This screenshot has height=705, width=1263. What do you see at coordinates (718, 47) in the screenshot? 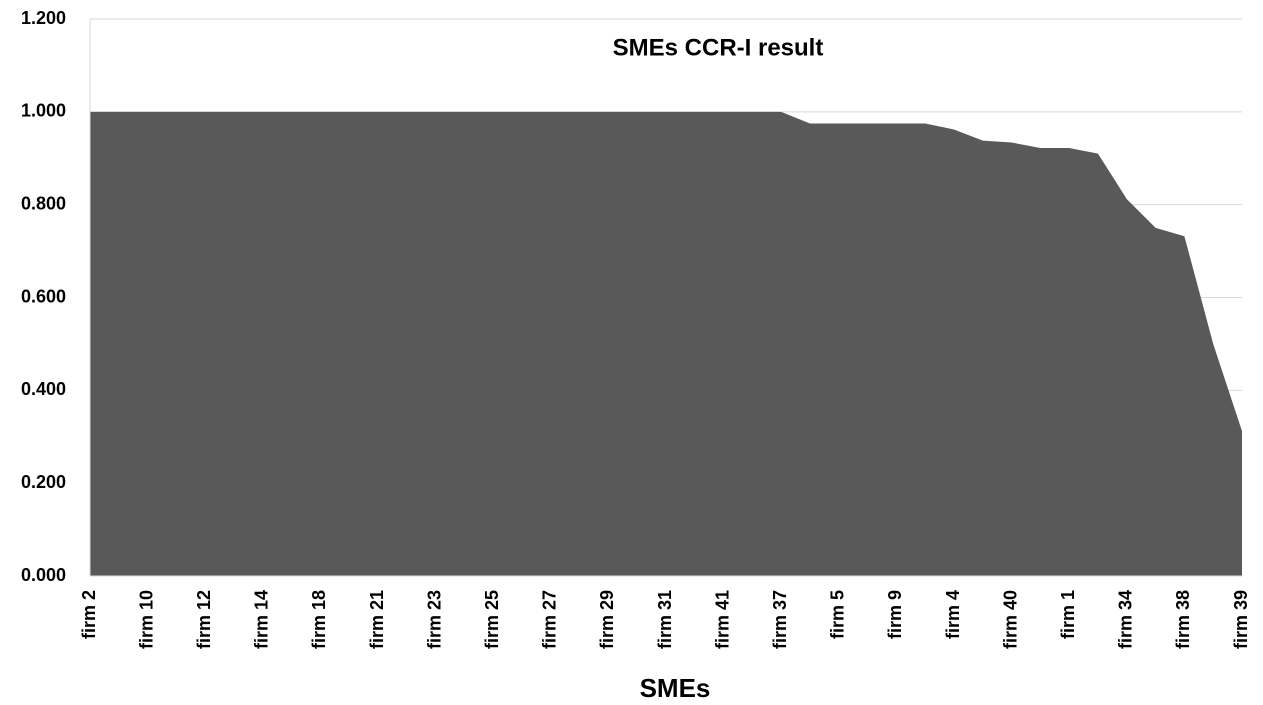
I see `chart-title: SMEs CCR-I result` at bounding box center [718, 47].